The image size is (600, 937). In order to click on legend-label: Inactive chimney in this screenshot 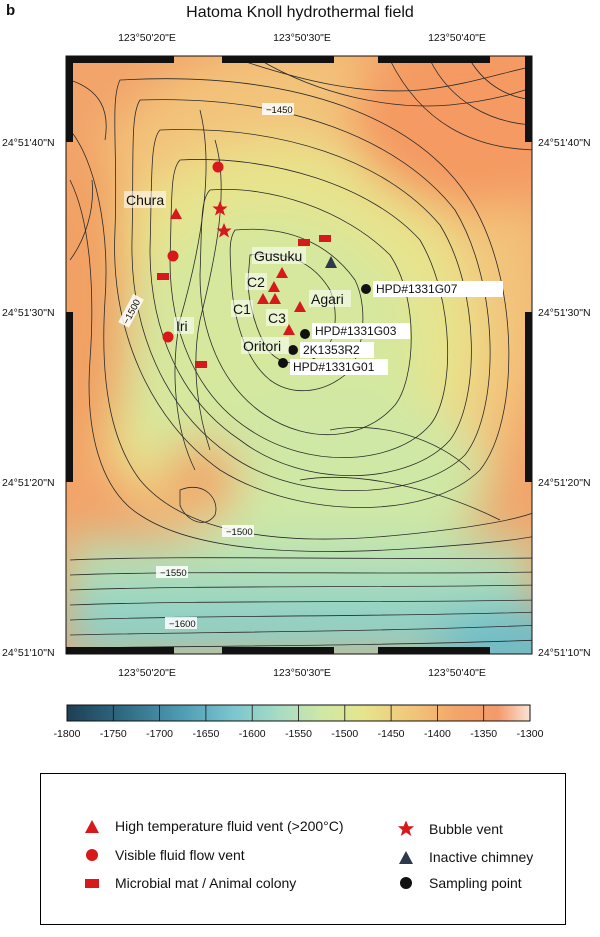, I will do `click(481, 857)`.